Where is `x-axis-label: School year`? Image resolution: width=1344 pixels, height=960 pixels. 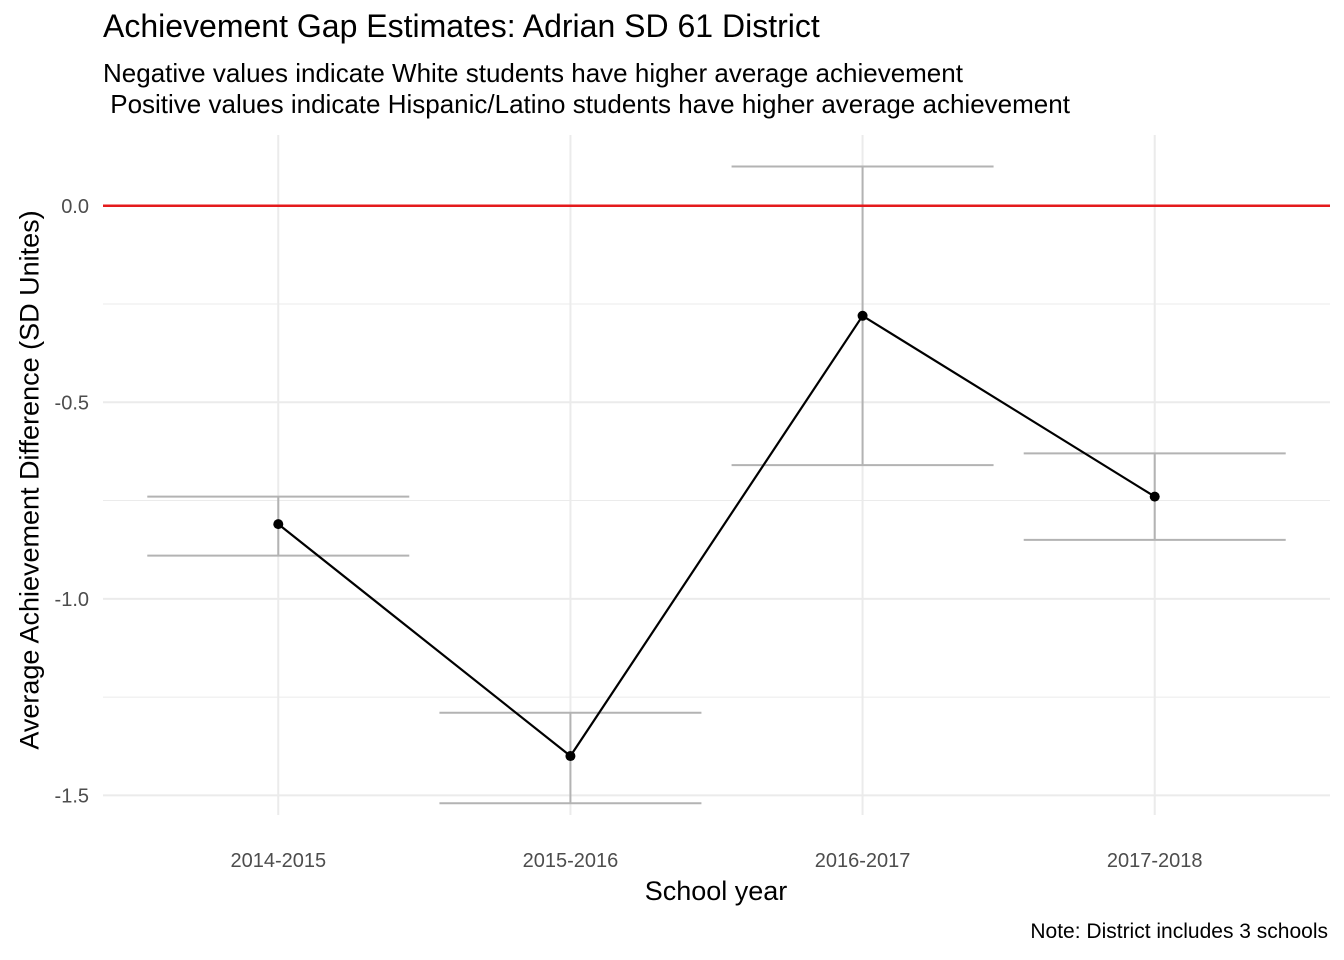
x-axis-label: School year is located at coordinates (716, 891).